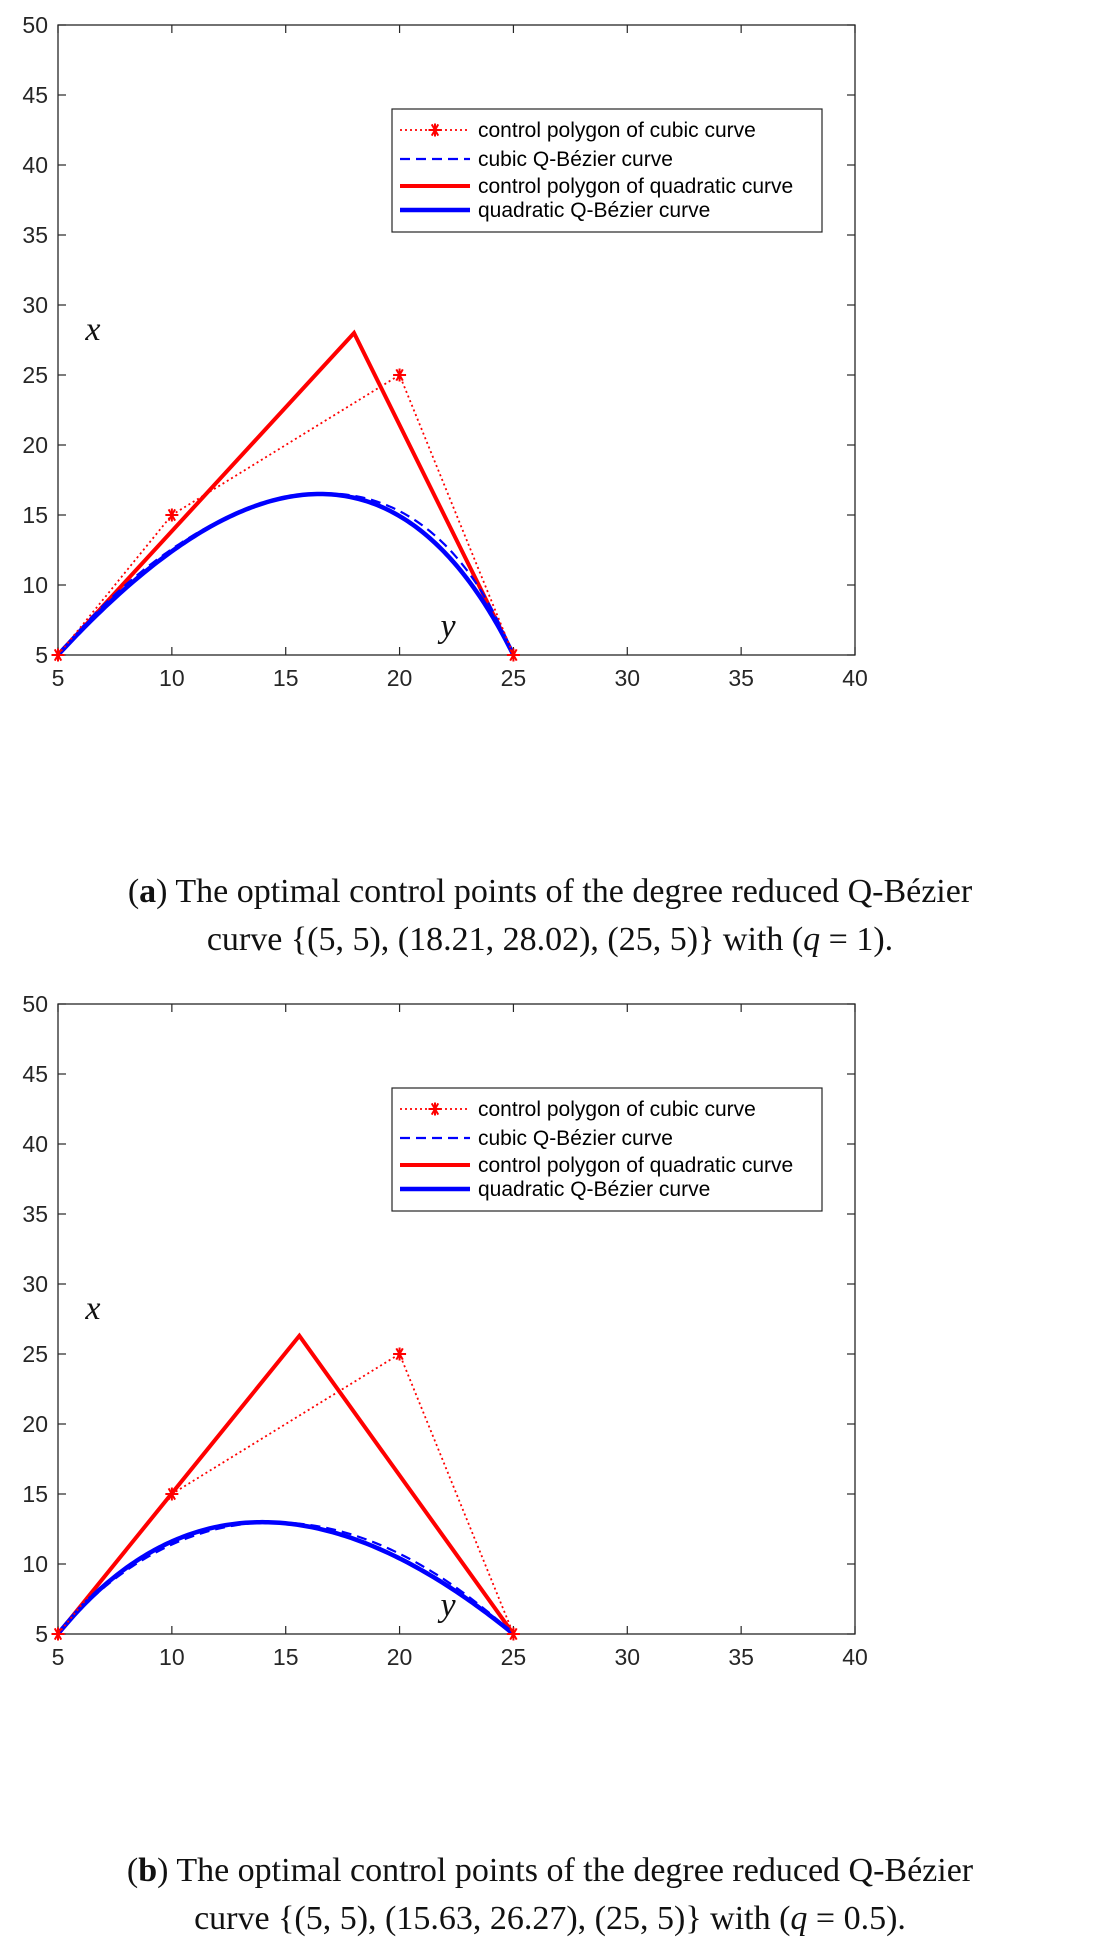 This screenshot has height=1959, width=1100. I want to click on chart1-legend-label-1: control polygon of cubic curve, so click(617, 1109).